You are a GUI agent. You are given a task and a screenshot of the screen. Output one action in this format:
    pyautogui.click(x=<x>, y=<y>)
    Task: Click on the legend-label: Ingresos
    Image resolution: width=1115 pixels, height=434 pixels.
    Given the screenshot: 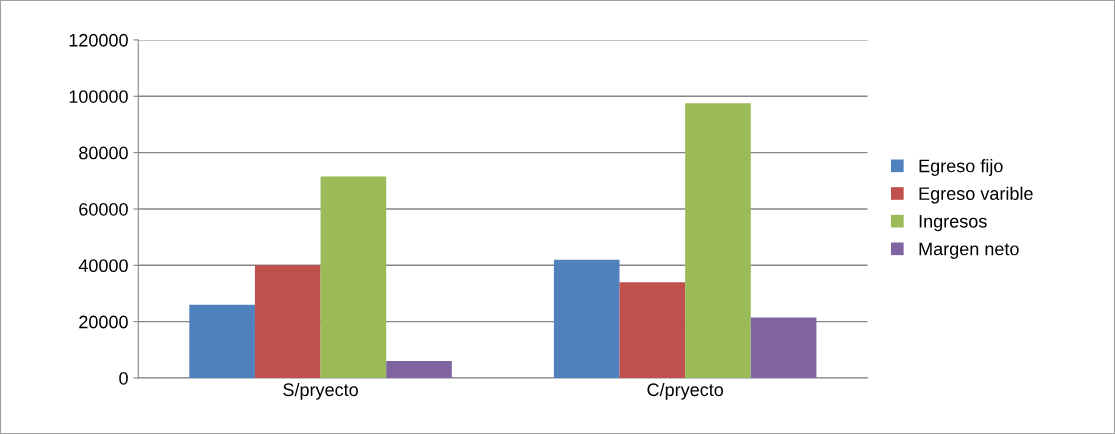 What is the action you would take?
    pyautogui.click(x=953, y=223)
    